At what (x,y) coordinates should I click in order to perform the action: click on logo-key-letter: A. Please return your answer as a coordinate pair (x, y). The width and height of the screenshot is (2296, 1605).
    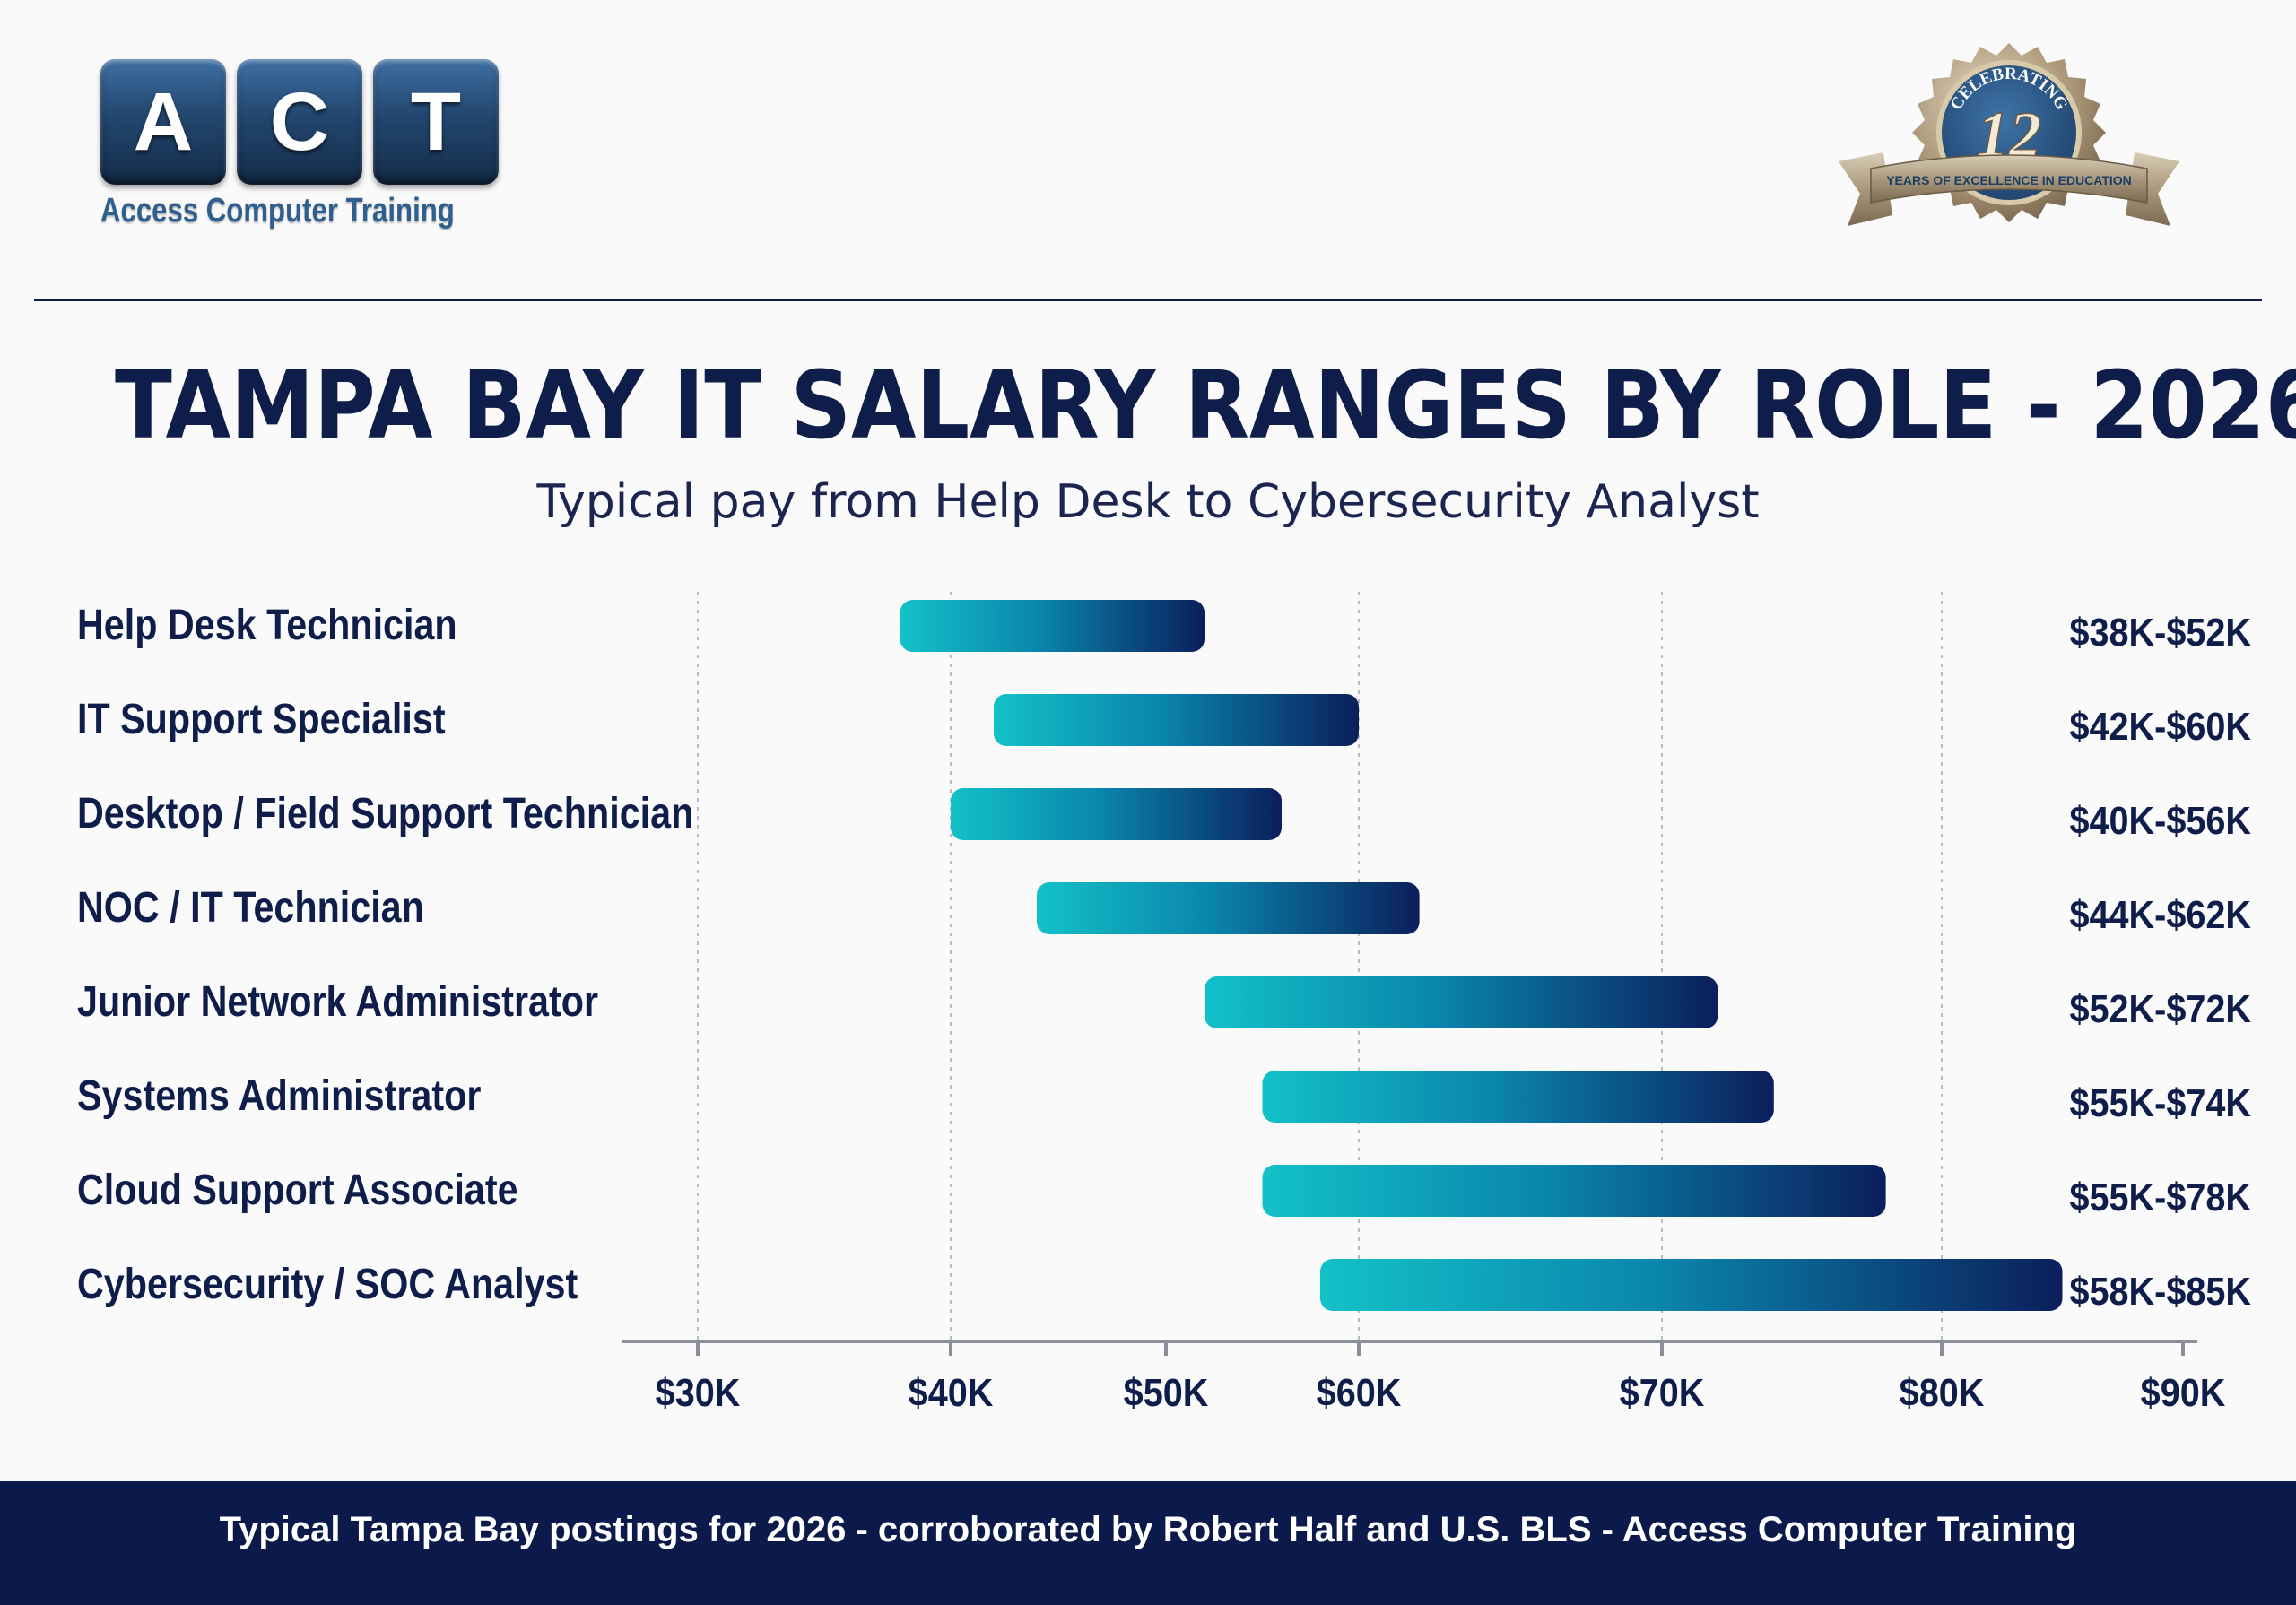
    Looking at the image, I should click on (163, 121).